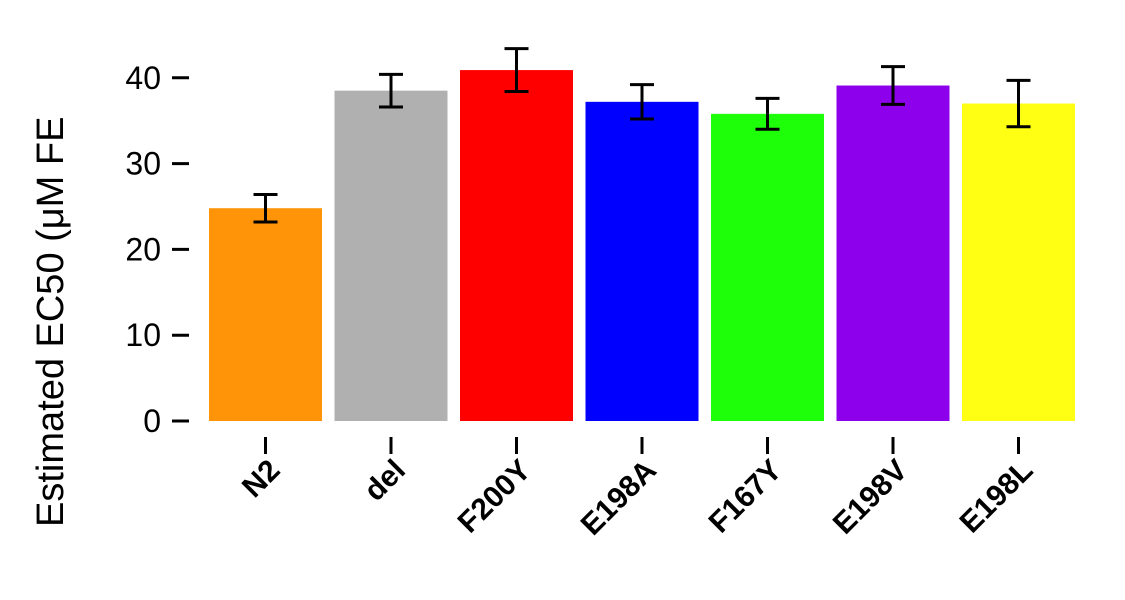 This screenshot has width=1125, height=600. What do you see at coordinates (143, 164) in the screenshot?
I see `y-tick-label: 30` at bounding box center [143, 164].